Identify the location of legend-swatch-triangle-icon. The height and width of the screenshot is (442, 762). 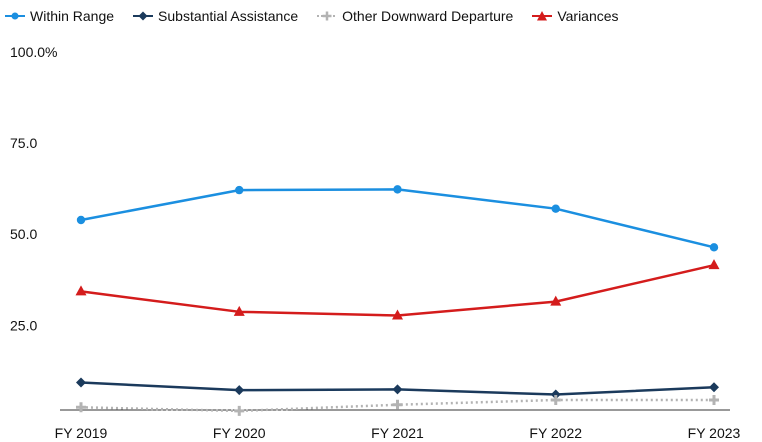
(542, 16).